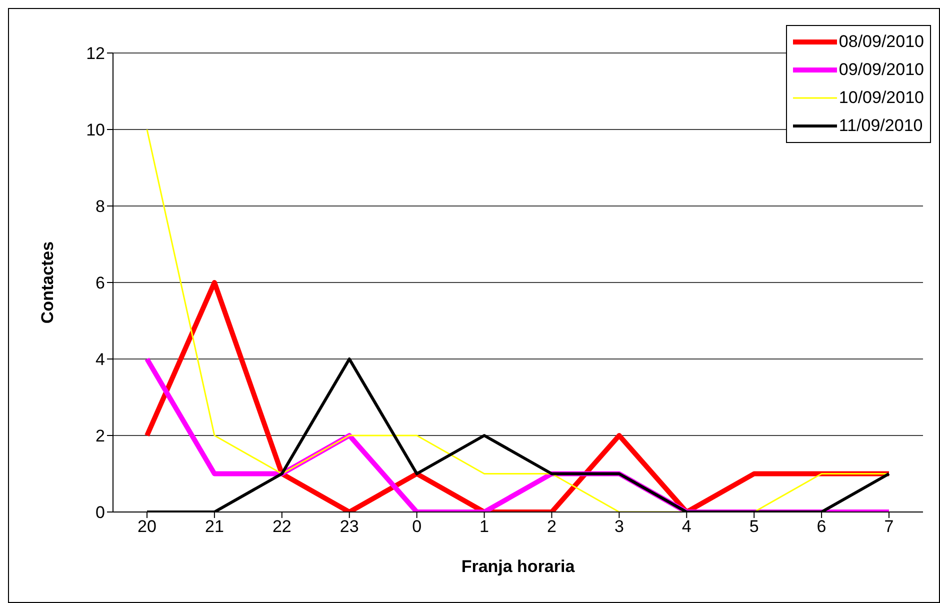  What do you see at coordinates (881, 42) in the screenshot?
I see `legend-label: 08/09/2010` at bounding box center [881, 42].